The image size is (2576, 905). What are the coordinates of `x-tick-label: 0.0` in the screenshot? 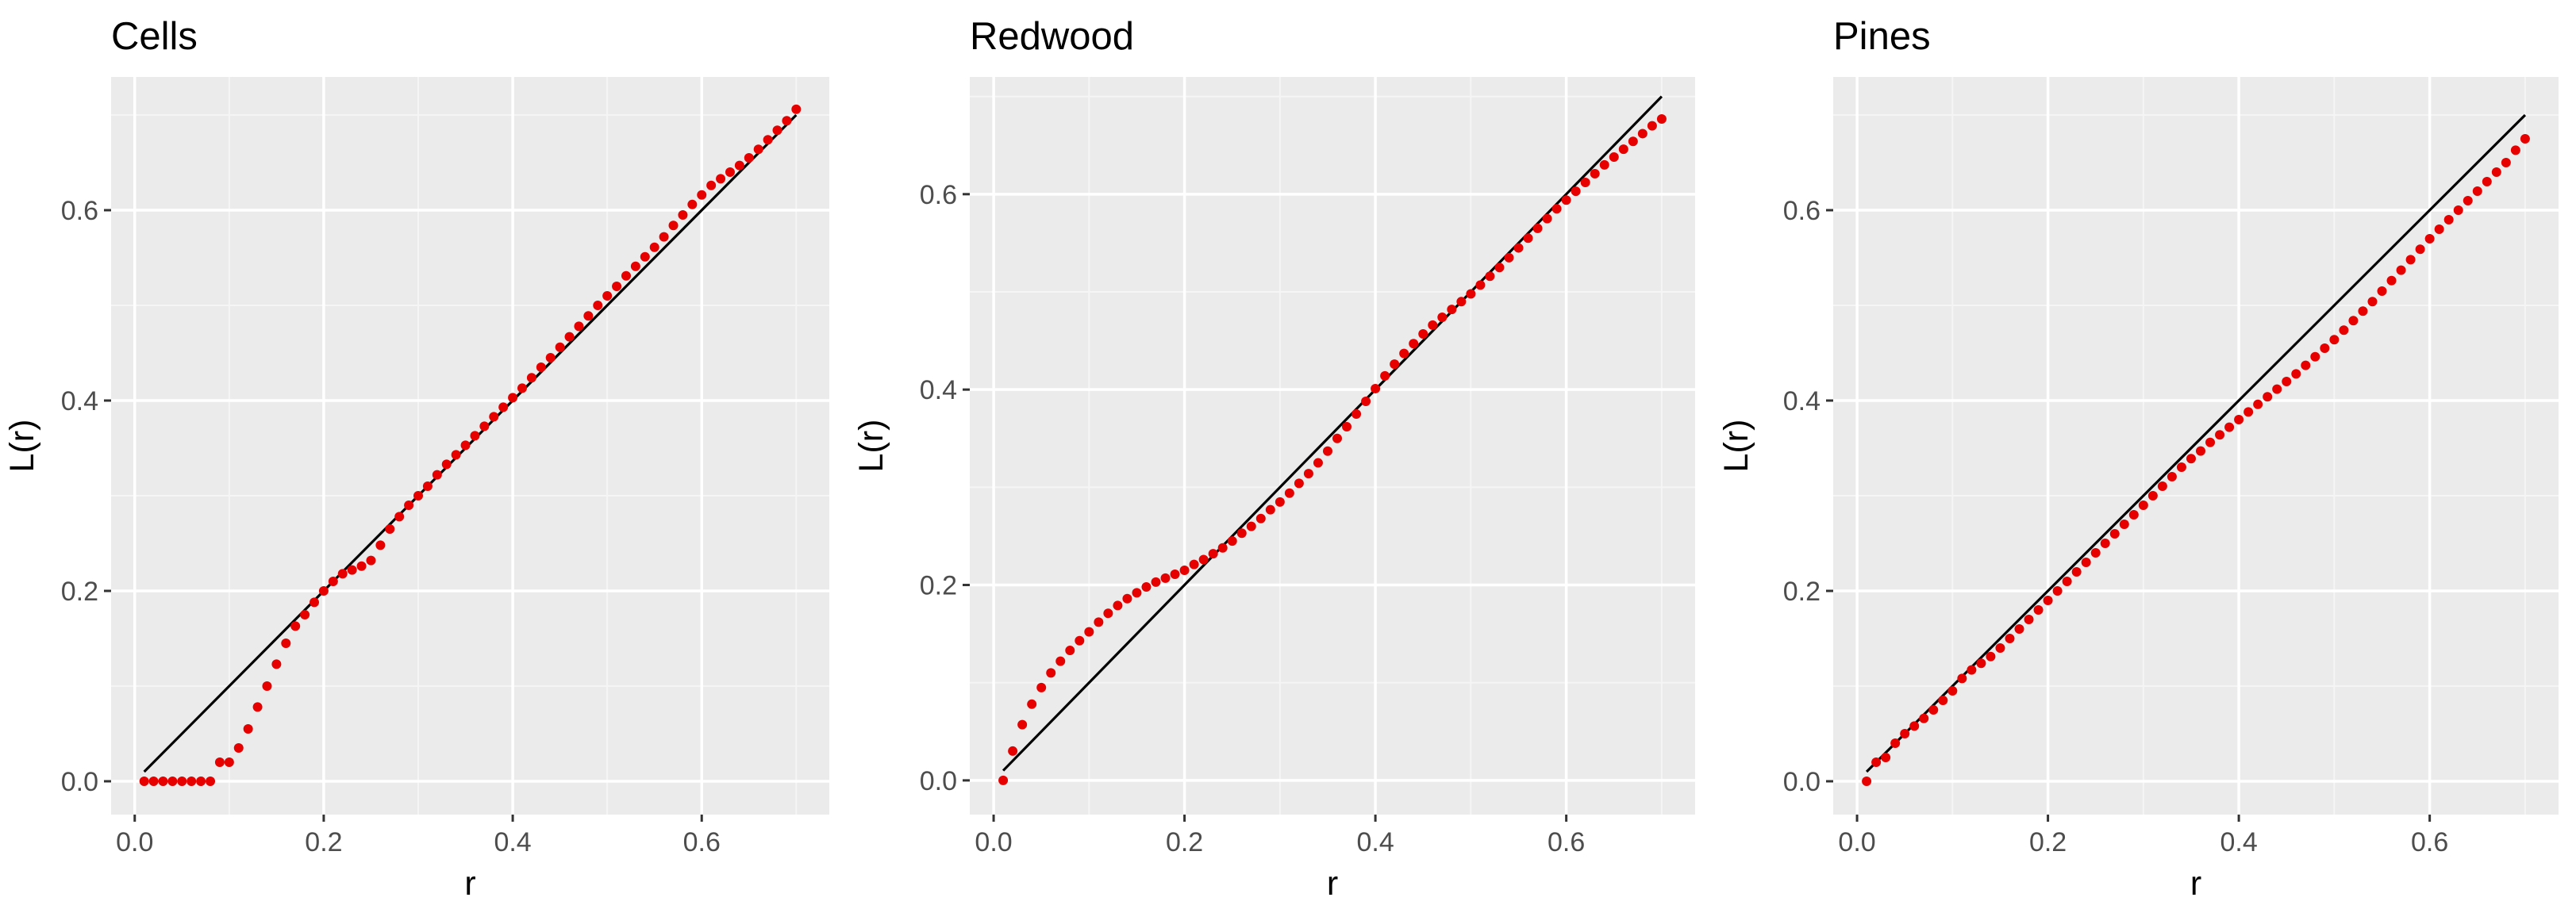 It's located at (134, 842).